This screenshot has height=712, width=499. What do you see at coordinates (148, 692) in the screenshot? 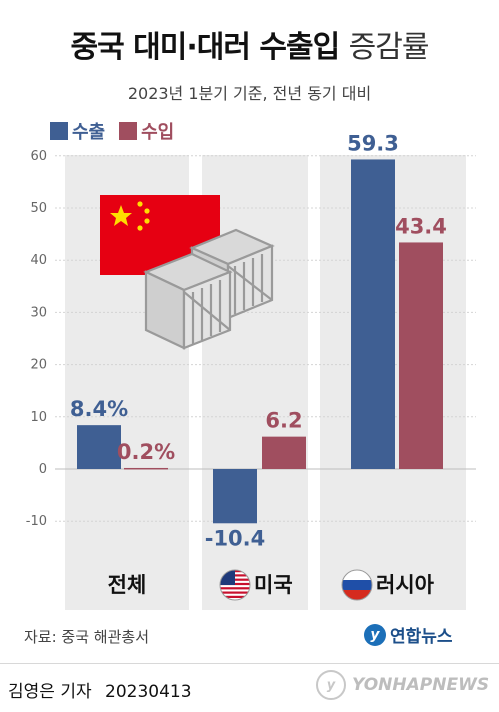
I see `publish-date: 20230413` at bounding box center [148, 692].